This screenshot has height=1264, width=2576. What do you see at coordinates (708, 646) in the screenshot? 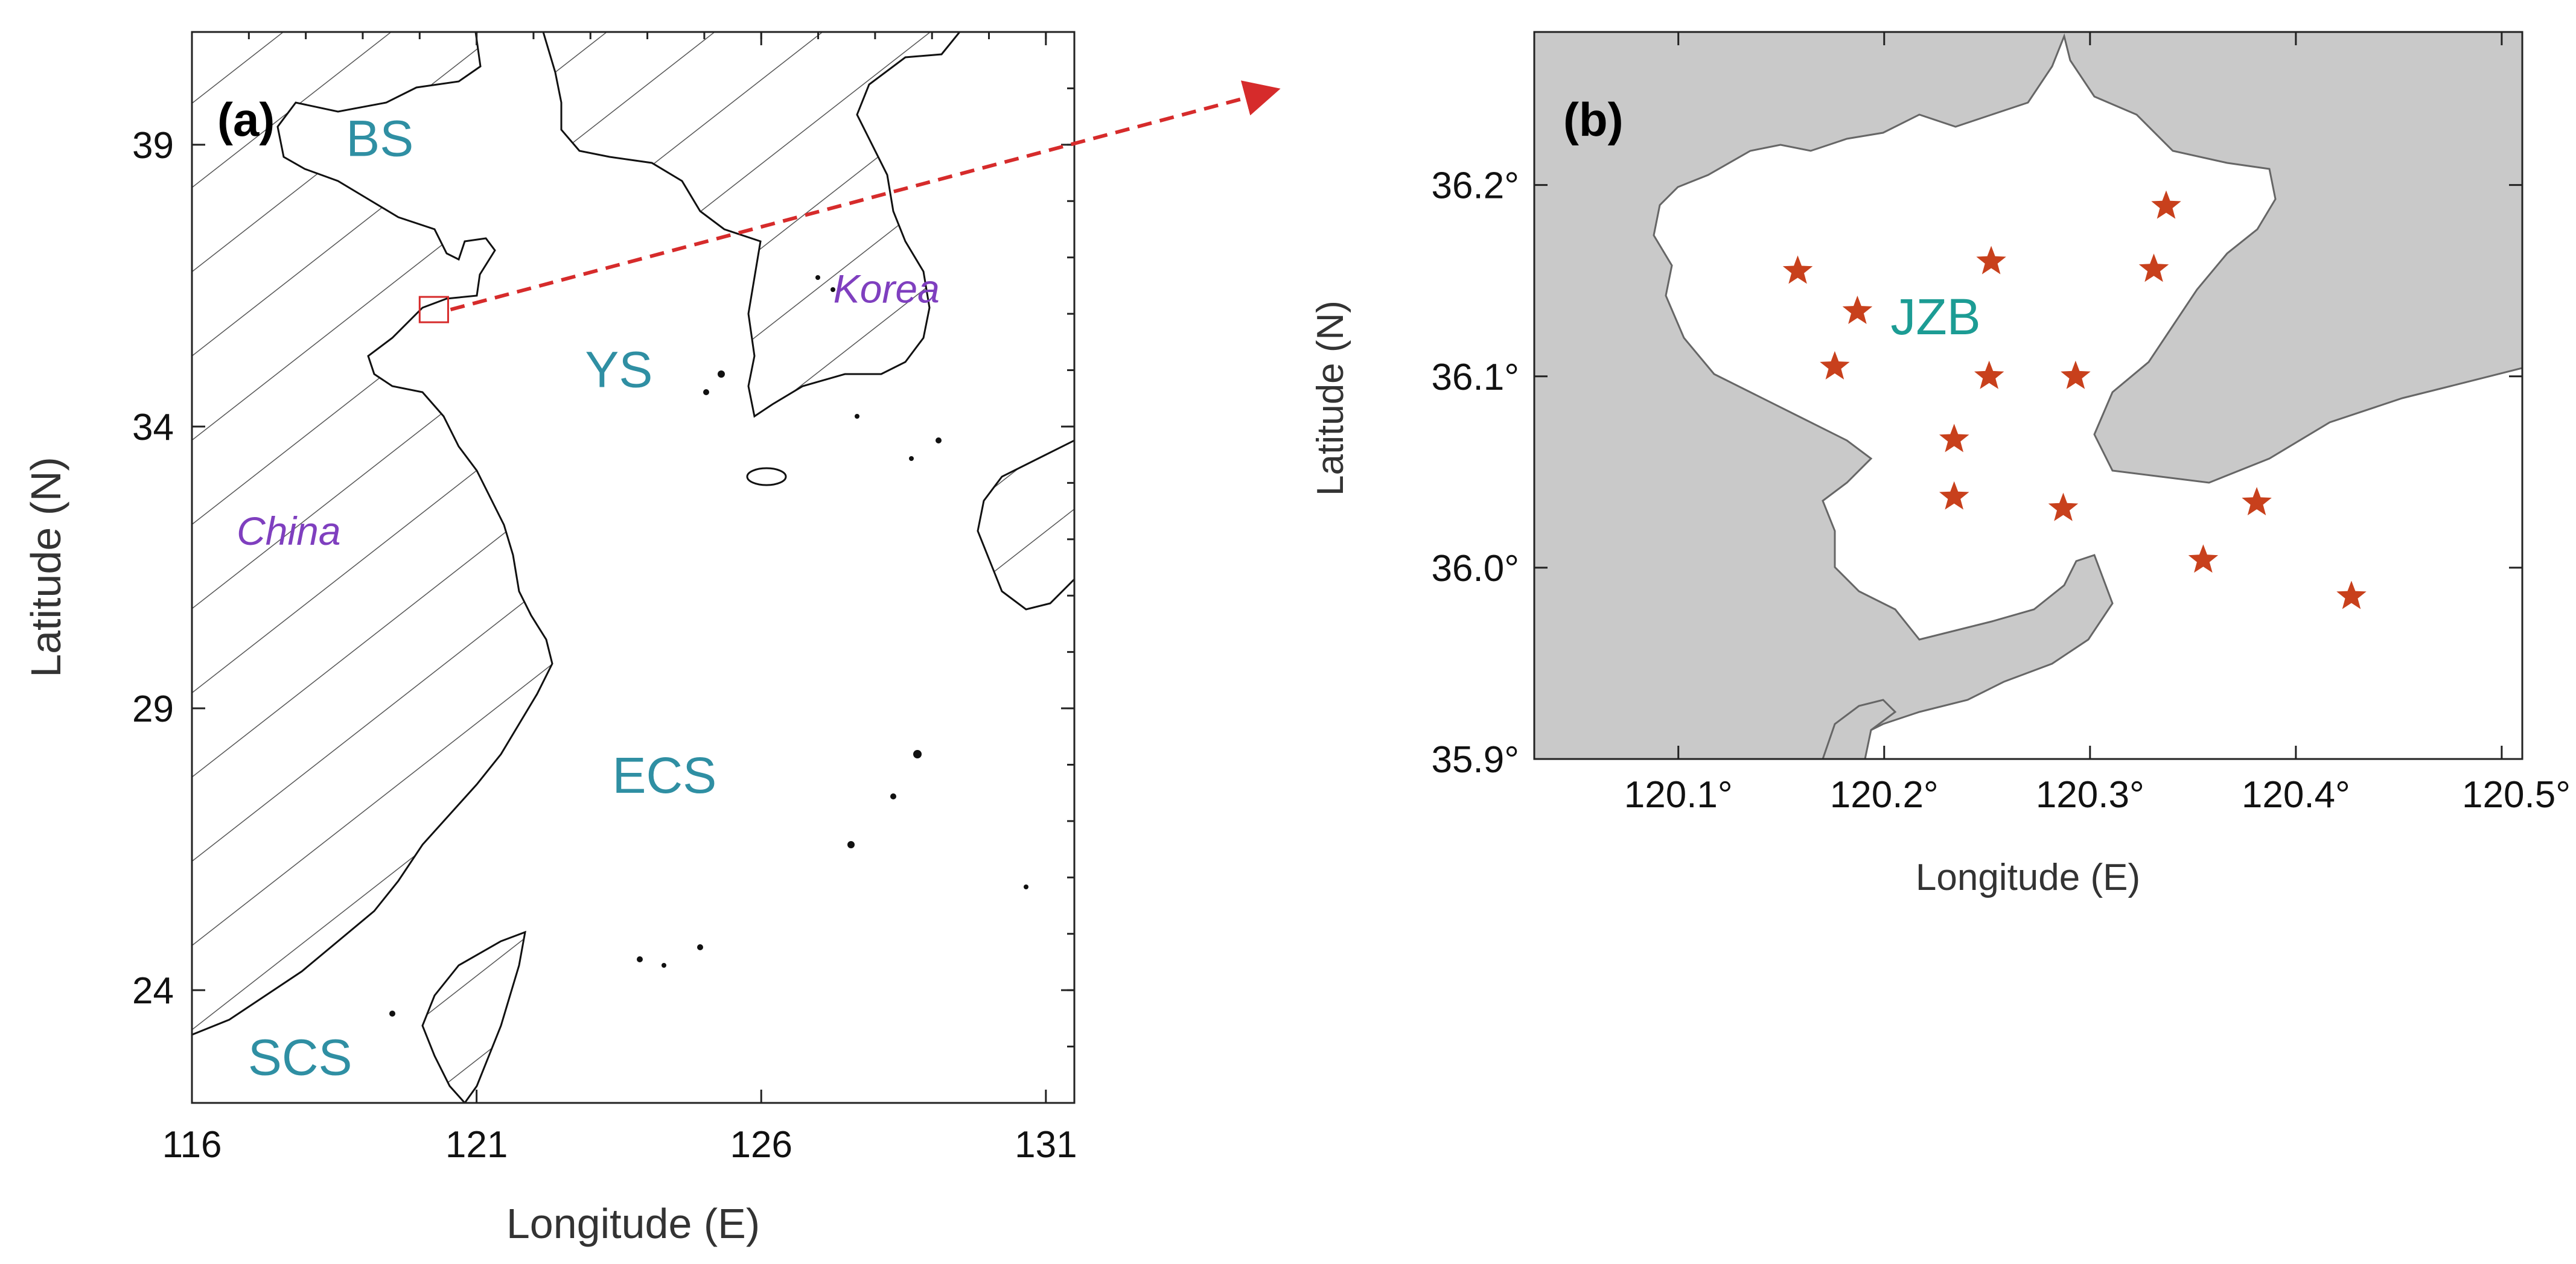
I see `islands` at bounding box center [708, 646].